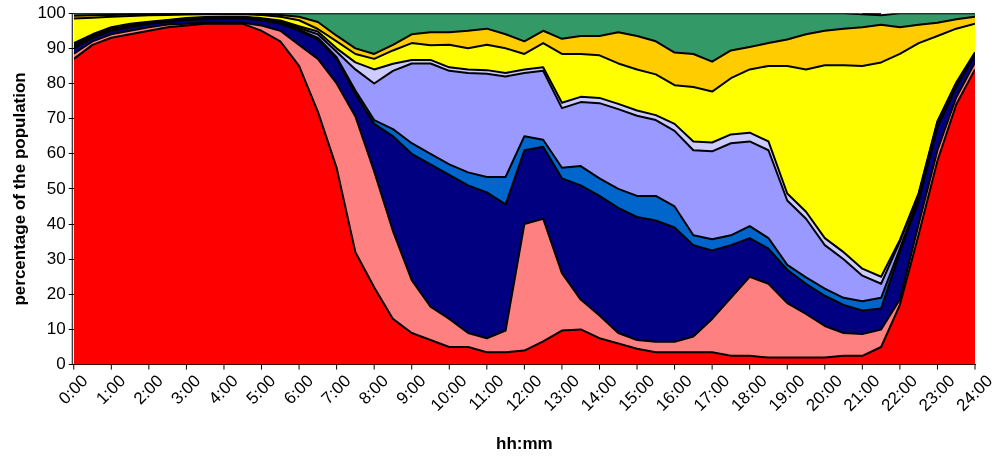 Image resolution: width=1001 pixels, height=461 pixels. What do you see at coordinates (61, 364) in the screenshot?
I see `y-tick-label: 0` at bounding box center [61, 364].